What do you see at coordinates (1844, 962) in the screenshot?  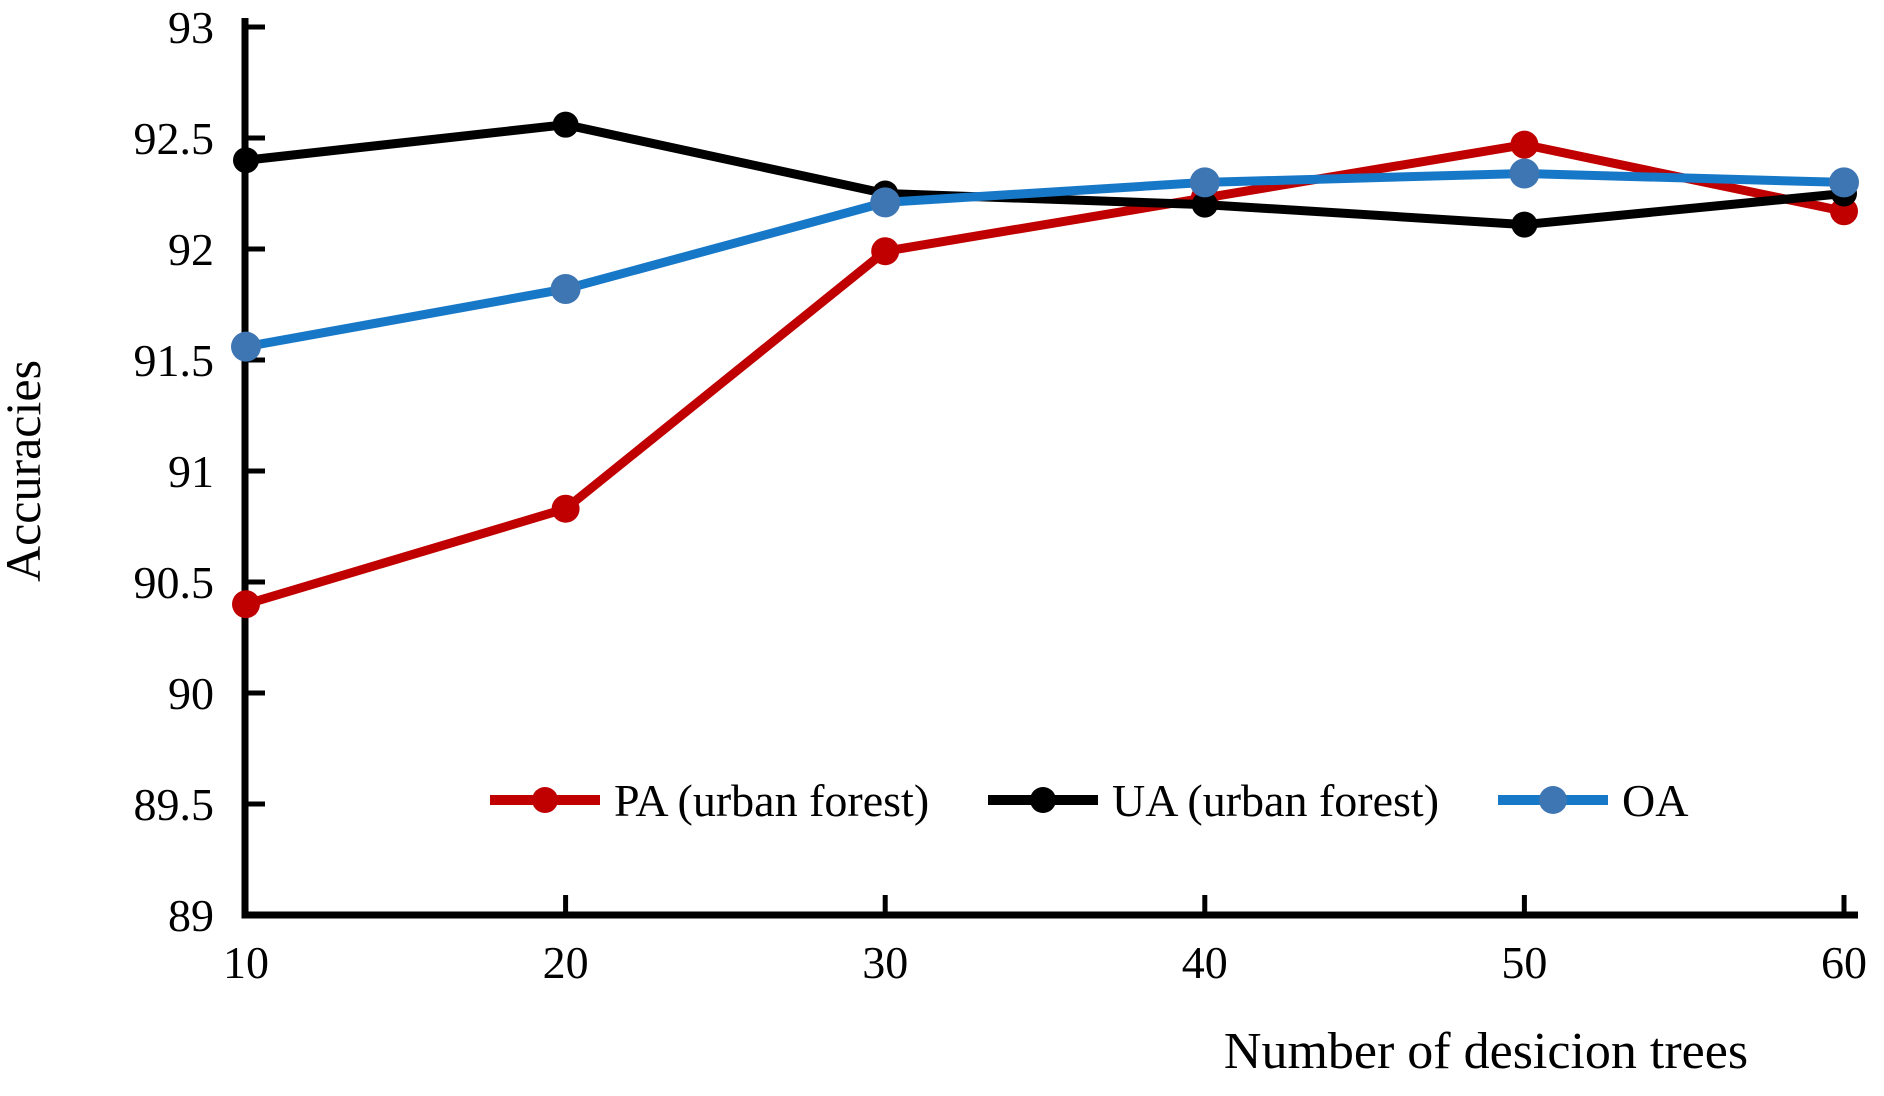 I see `x-tick-label: 60` at bounding box center [1844, 962].